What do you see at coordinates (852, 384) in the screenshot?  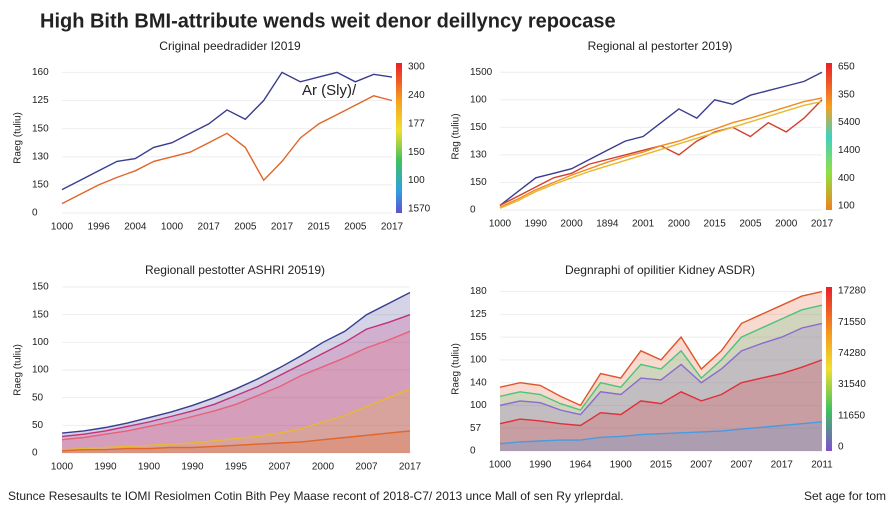 I see `colorbar-label: 31540` at bounding box center [852, 384].